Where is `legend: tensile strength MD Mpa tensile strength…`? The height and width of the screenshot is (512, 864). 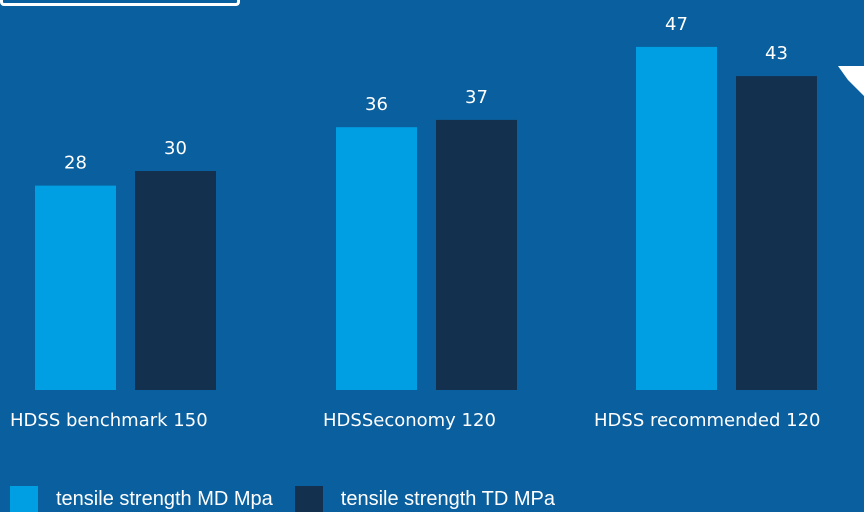
legend: tensile strength MD Mpa tensile strength… is located at coordinates (293, 499).